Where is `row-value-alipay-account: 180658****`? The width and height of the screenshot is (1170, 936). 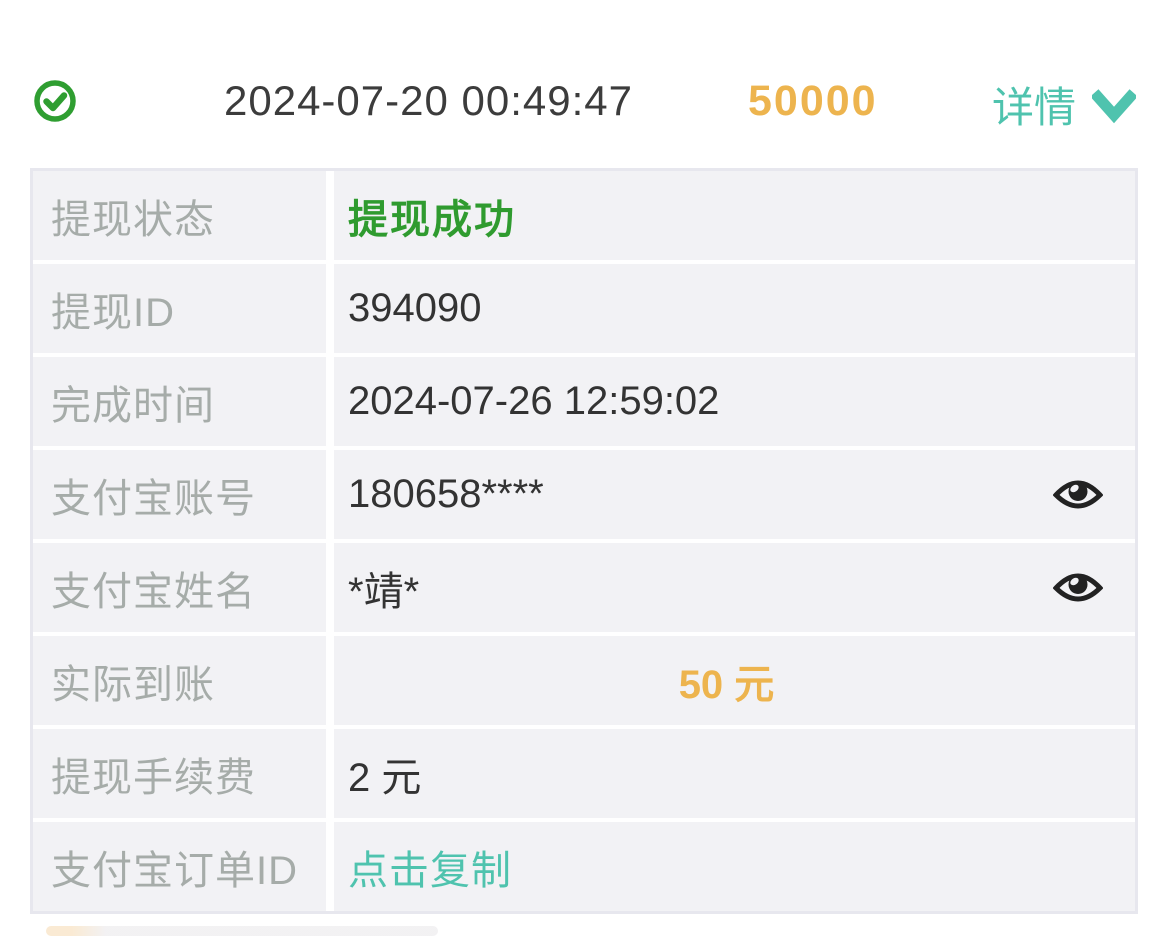
row-value-alipay-account: 180658**** is located at coordinates (734, 494).